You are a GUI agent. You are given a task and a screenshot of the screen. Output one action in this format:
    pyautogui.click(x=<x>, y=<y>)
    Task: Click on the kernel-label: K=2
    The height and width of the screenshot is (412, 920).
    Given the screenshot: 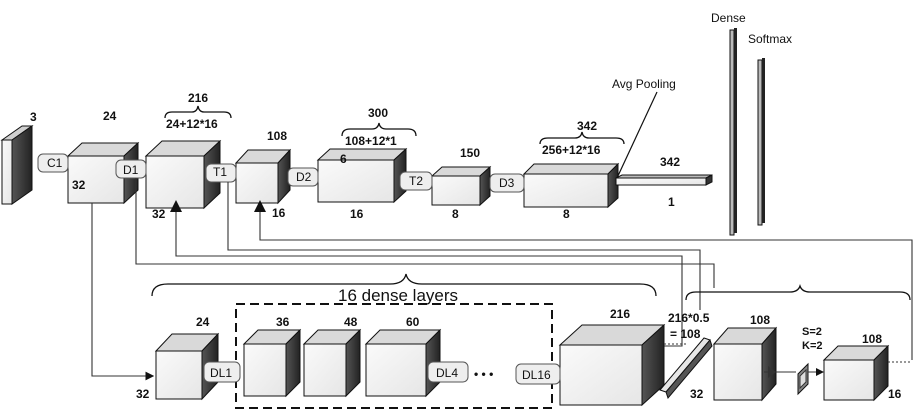 What is the action you would take?
    pyautogui.click(x=812, y=346)
    